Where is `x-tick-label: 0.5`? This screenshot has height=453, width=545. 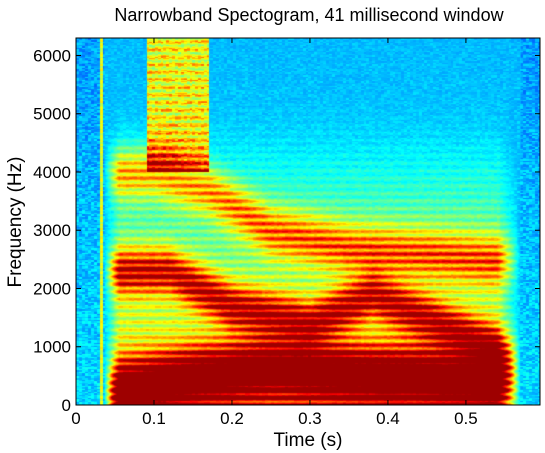
x-tick-label: 0.5 is located at coordinates (466, 418).